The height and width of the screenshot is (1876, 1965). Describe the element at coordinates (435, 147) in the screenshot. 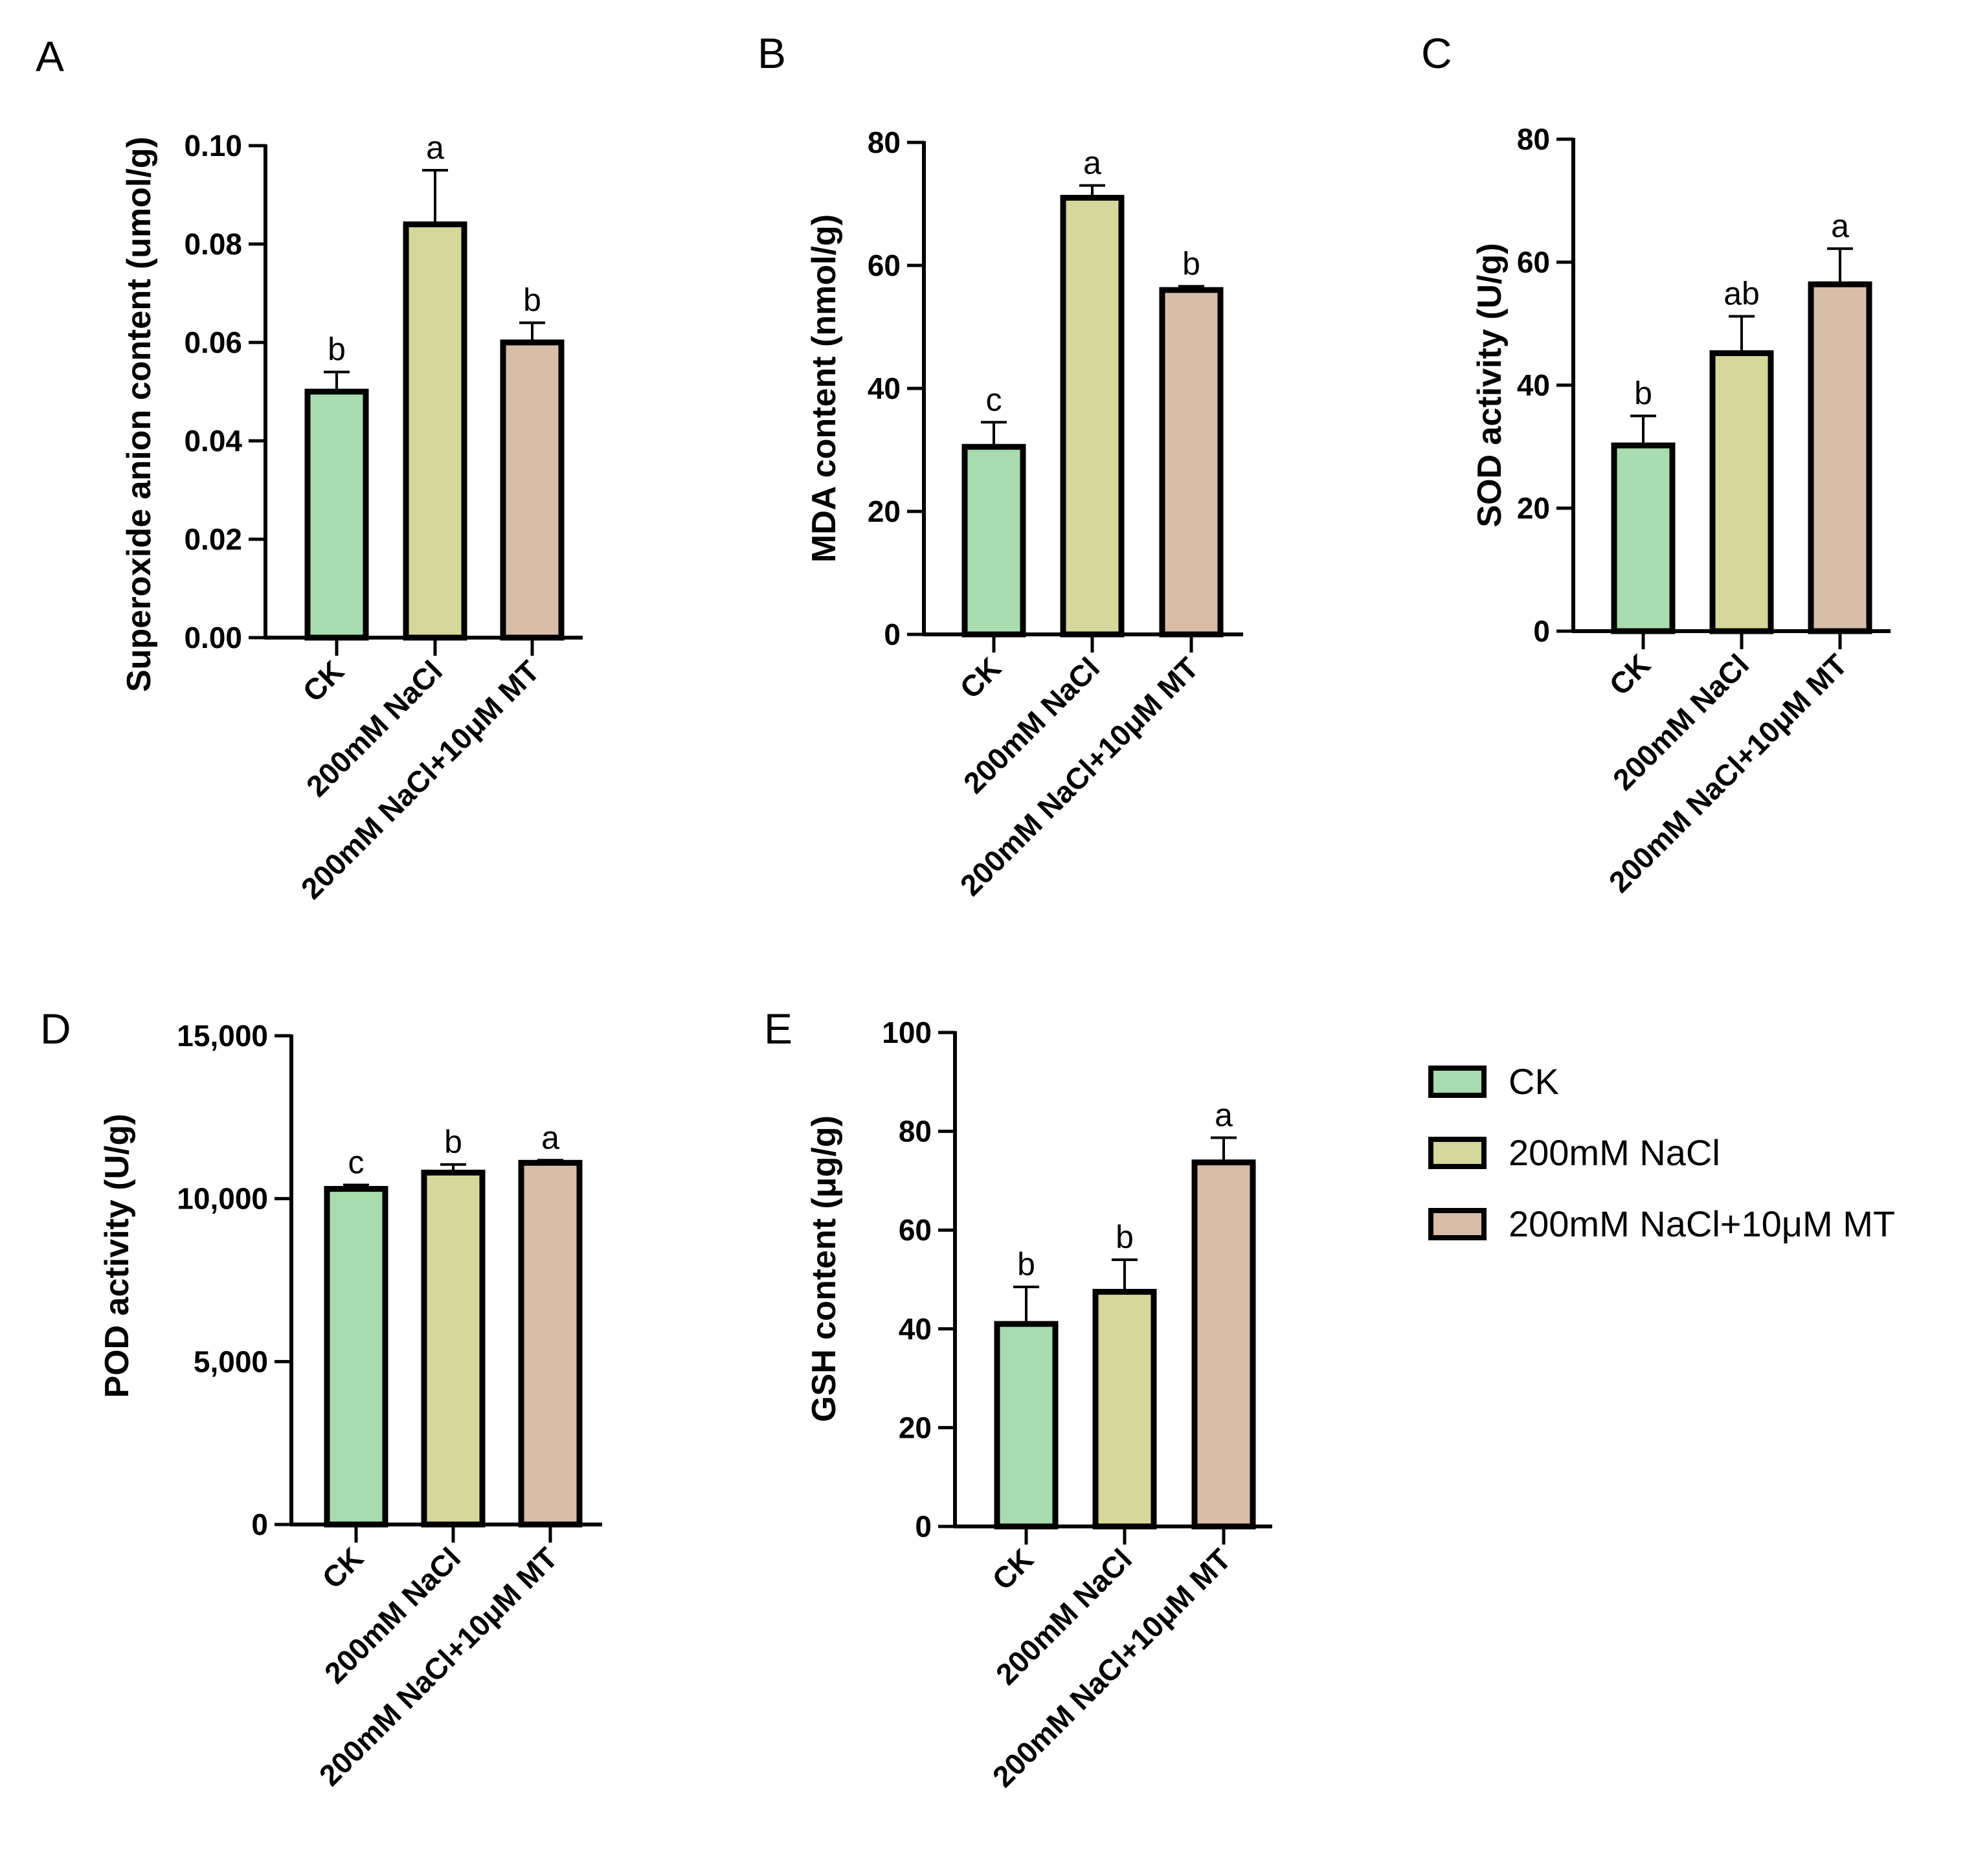

I see `significance-label-a-nacl: a` at that location.